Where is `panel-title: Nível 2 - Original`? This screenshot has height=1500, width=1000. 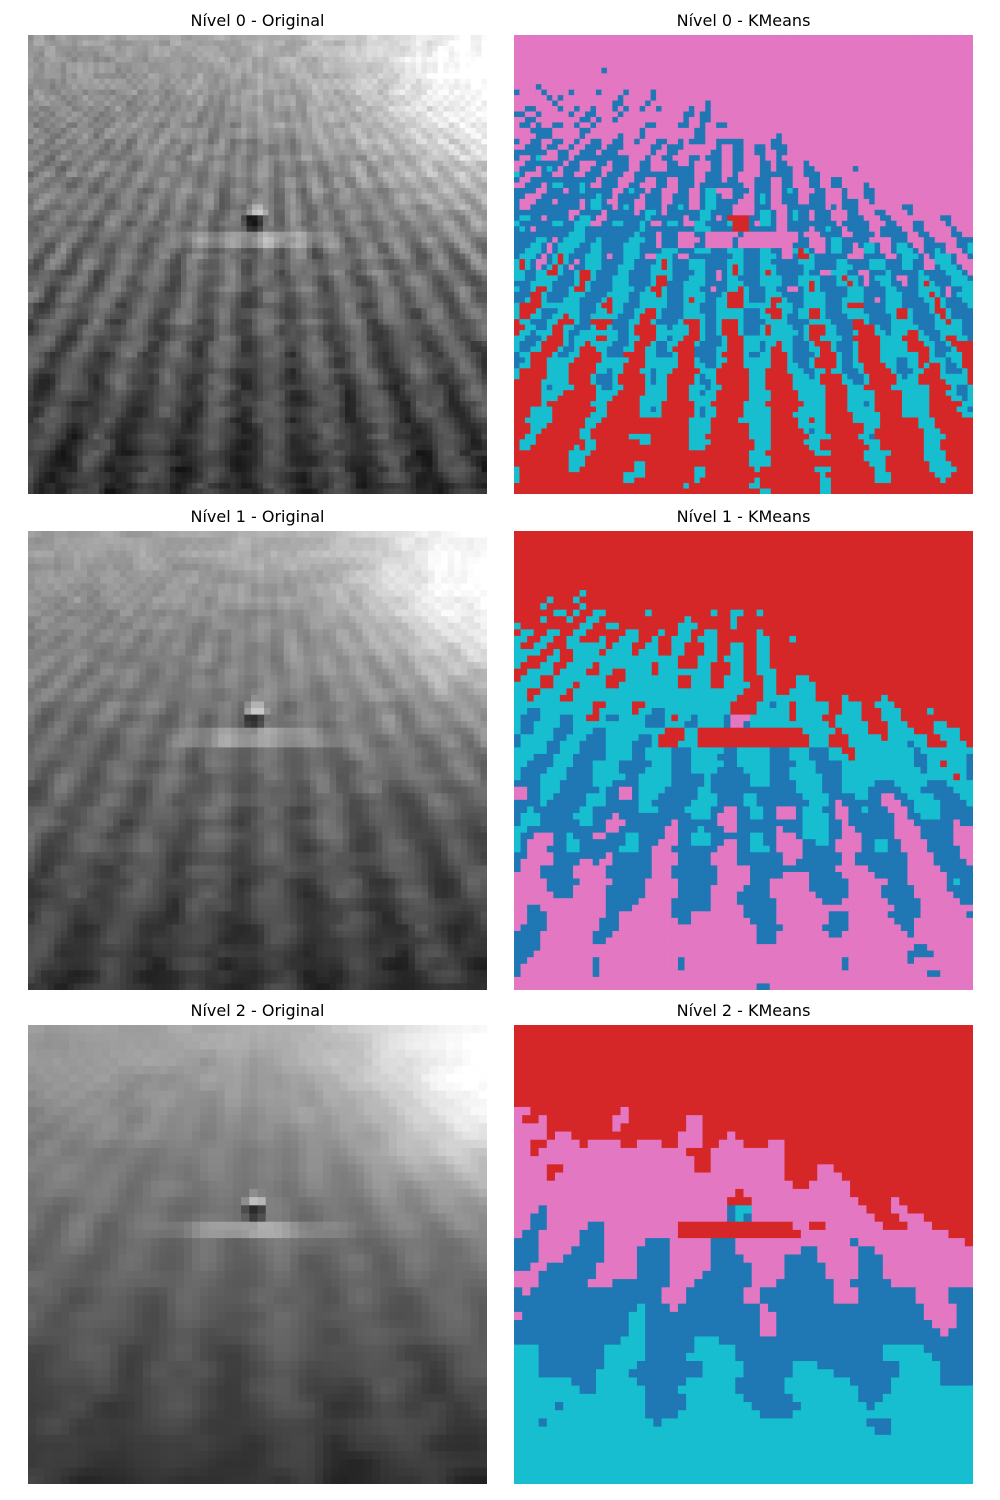 panel-title: Nível 2 - Original is located at coordinates (257, 1011).